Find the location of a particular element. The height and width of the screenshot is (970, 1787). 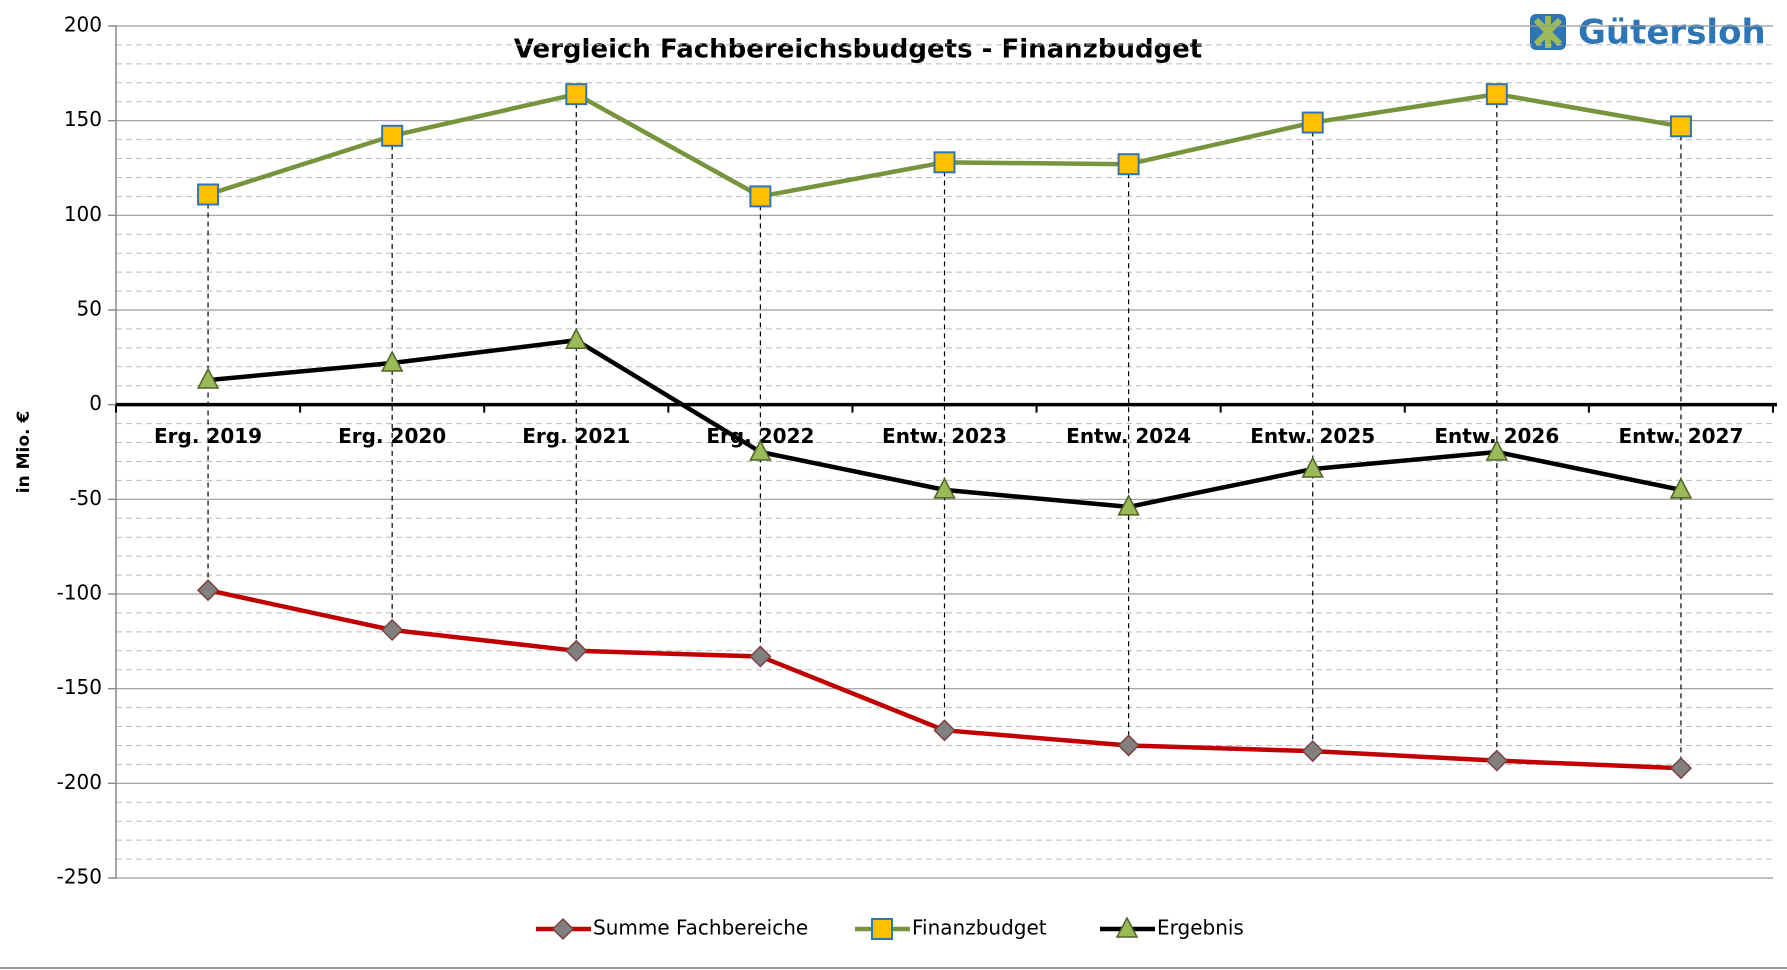

y-tick-label: 100 is located at coordinates (83, 214).